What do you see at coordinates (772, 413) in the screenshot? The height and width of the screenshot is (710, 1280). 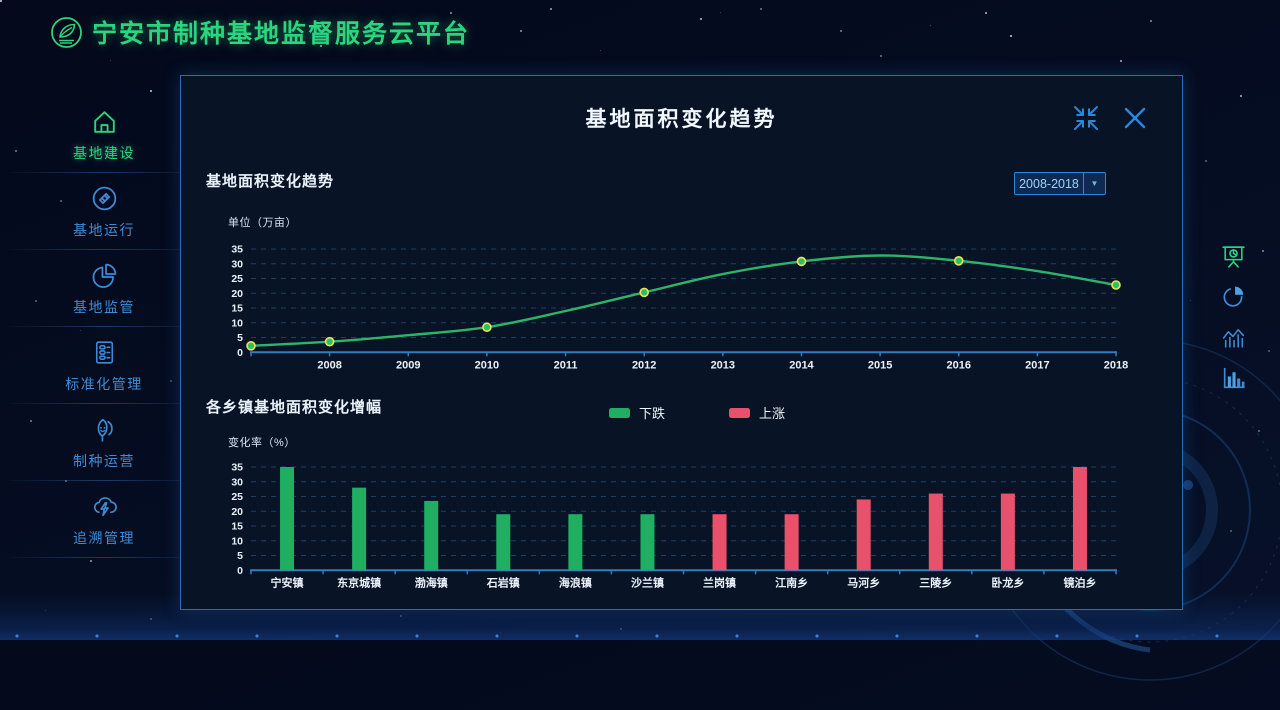 I see `up-legend-label: 上涨` at bounding box center [772, 413].